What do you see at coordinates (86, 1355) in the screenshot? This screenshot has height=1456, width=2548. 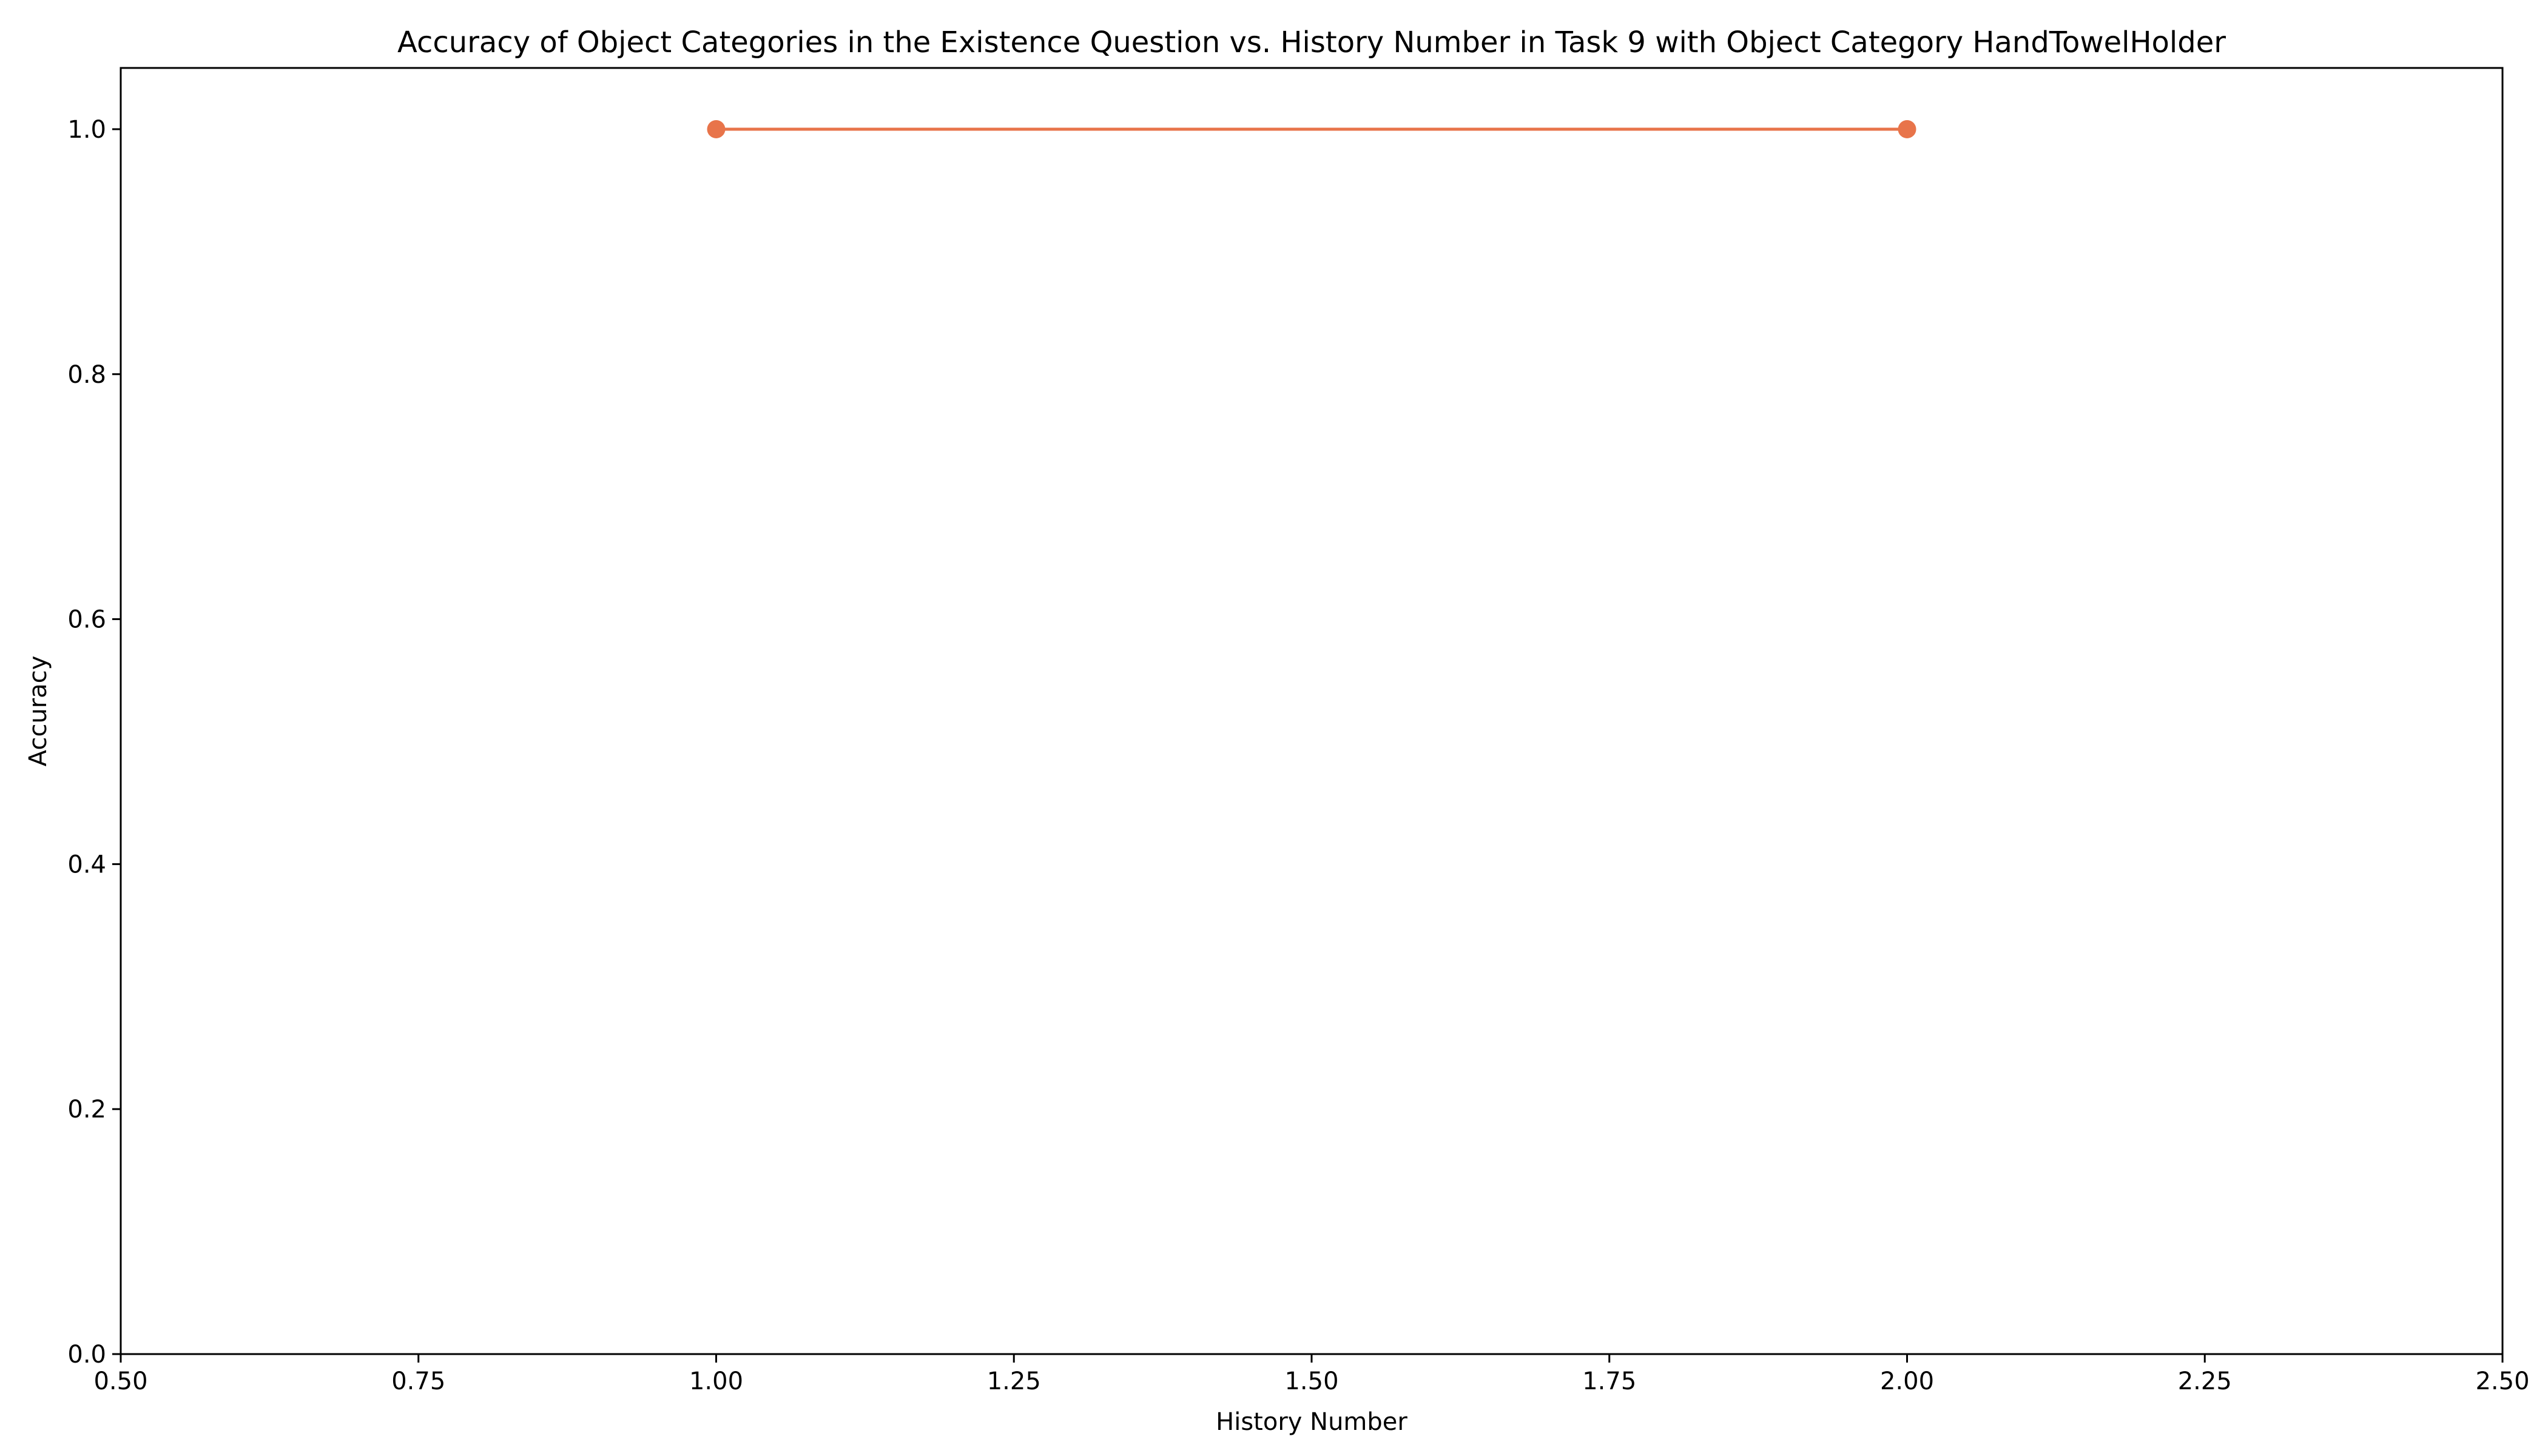 I see `y-tick-label: 0.0` at bounding box center [86, 1355].